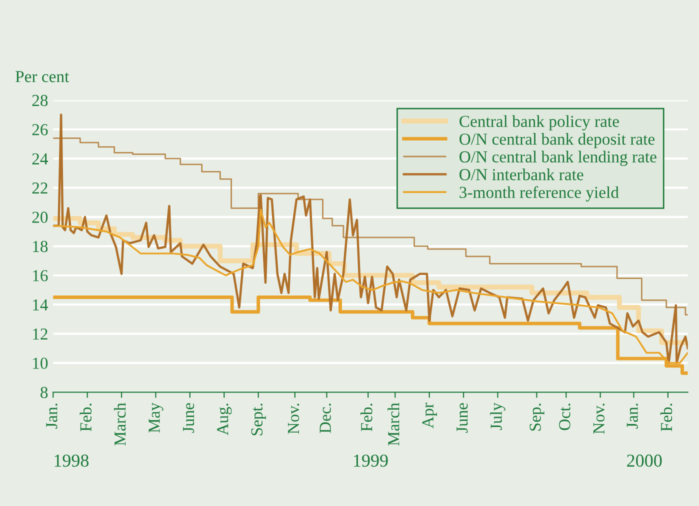 The height and width of the screenshot is (506, 699). What do you see at coordinates (40, 276) in the screenshot?
I see `y-tick-label: 16` at bounding box center [40, 276].